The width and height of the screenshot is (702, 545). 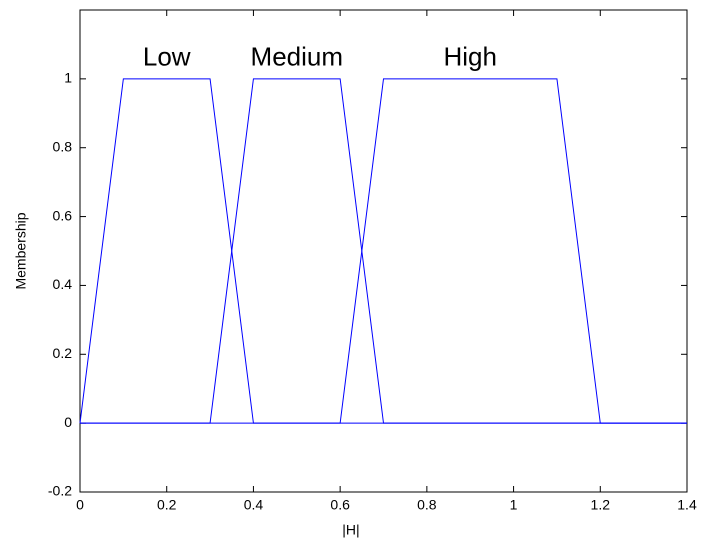 I want to click on x-tick-label: 0.6, so click(x=340, y=505).